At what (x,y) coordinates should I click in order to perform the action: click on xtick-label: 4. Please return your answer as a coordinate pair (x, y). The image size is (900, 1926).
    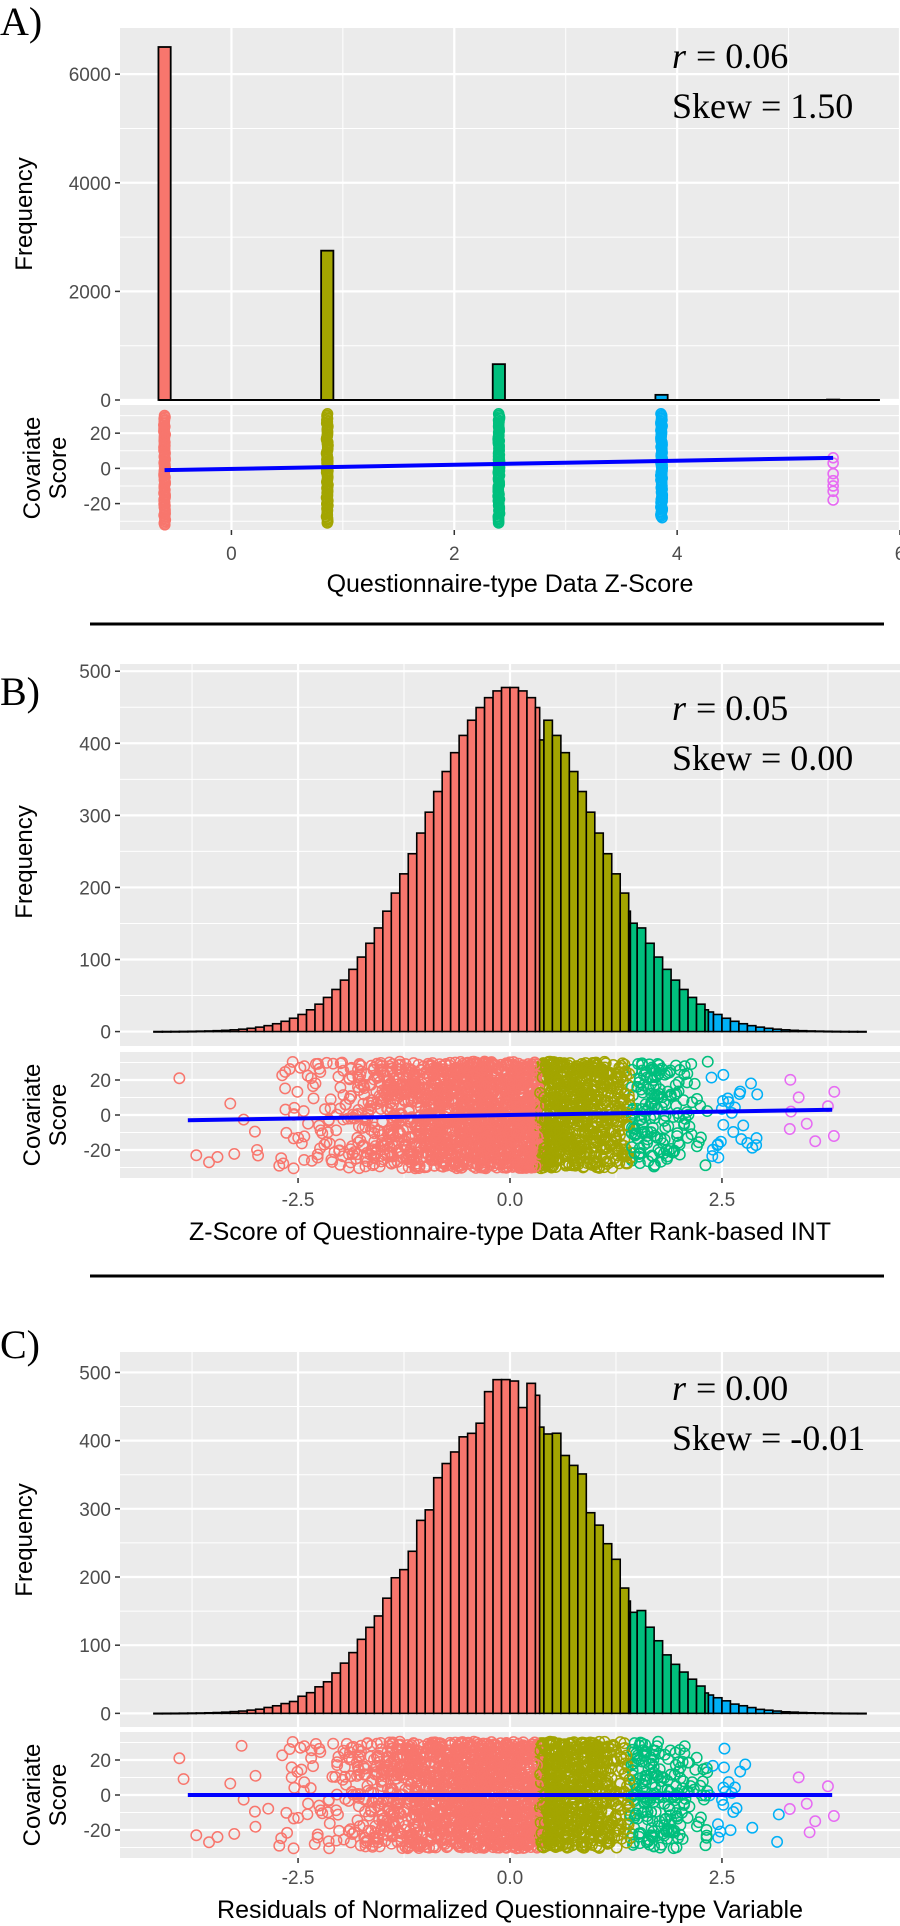
    Looking at the image, I should click on (677, 554).